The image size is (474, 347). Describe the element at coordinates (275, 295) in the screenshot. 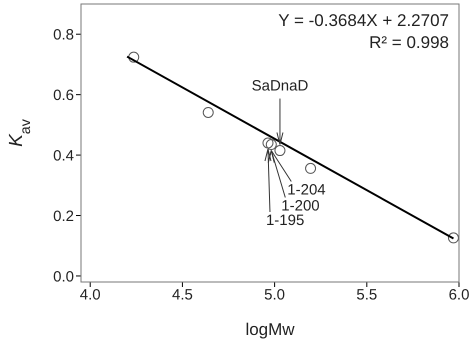

I see `x-tick-label: 5.0` at that location.